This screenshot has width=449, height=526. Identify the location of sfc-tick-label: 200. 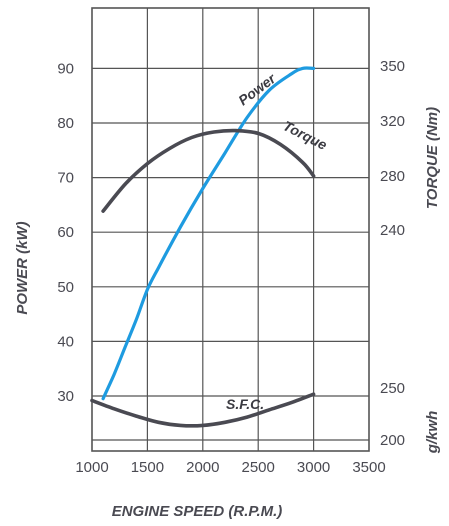
(392, 440).